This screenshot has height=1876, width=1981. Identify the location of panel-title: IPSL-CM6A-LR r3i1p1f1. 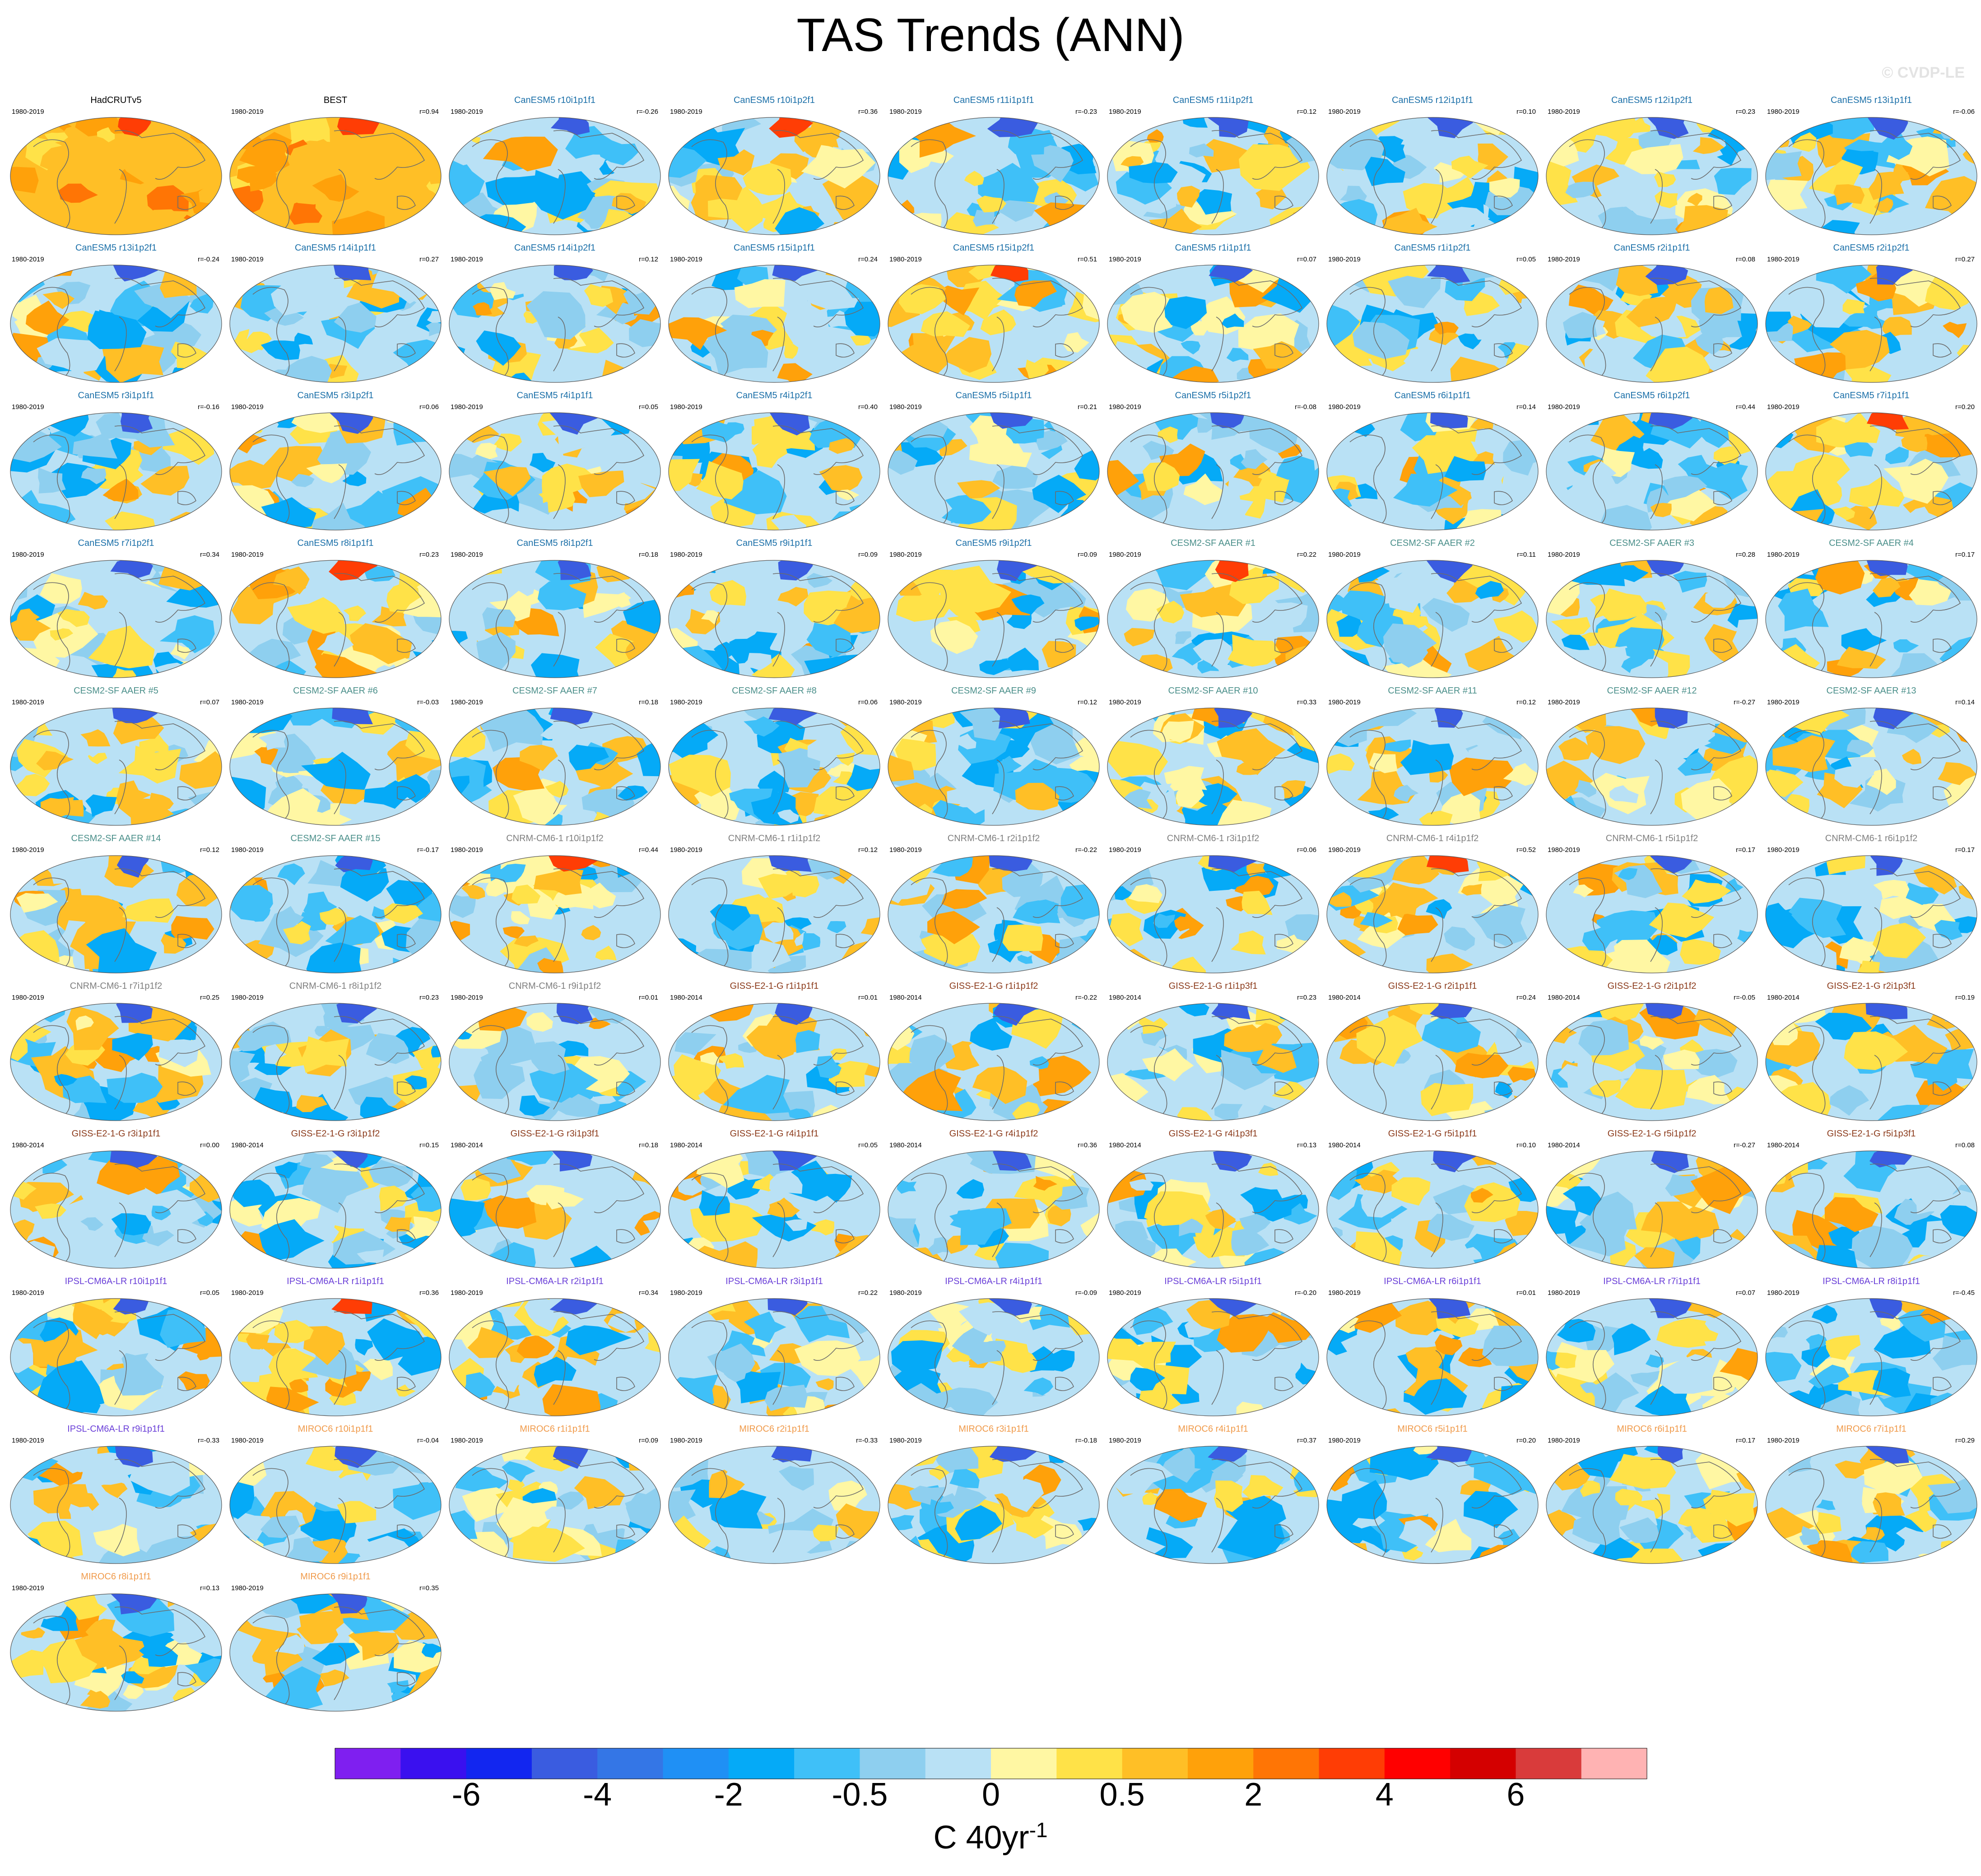
(774, 1281).